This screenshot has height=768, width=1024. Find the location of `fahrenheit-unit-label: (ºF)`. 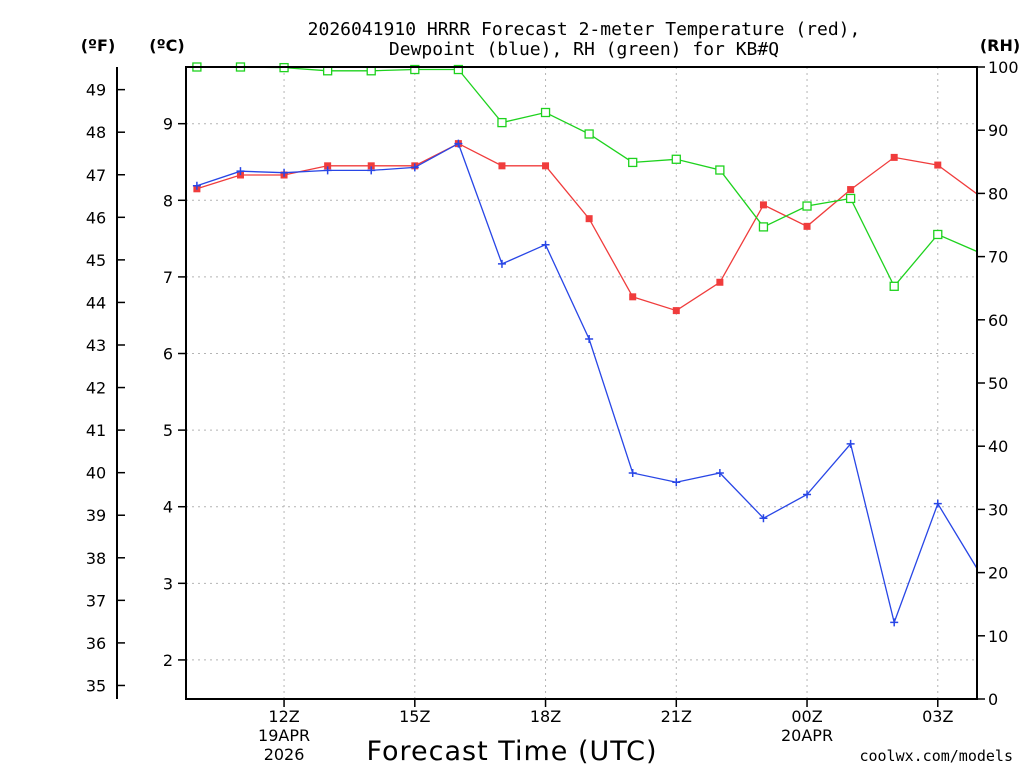

fahrenheit-unit-label: (ºF) is located at coordinates (98, 45).